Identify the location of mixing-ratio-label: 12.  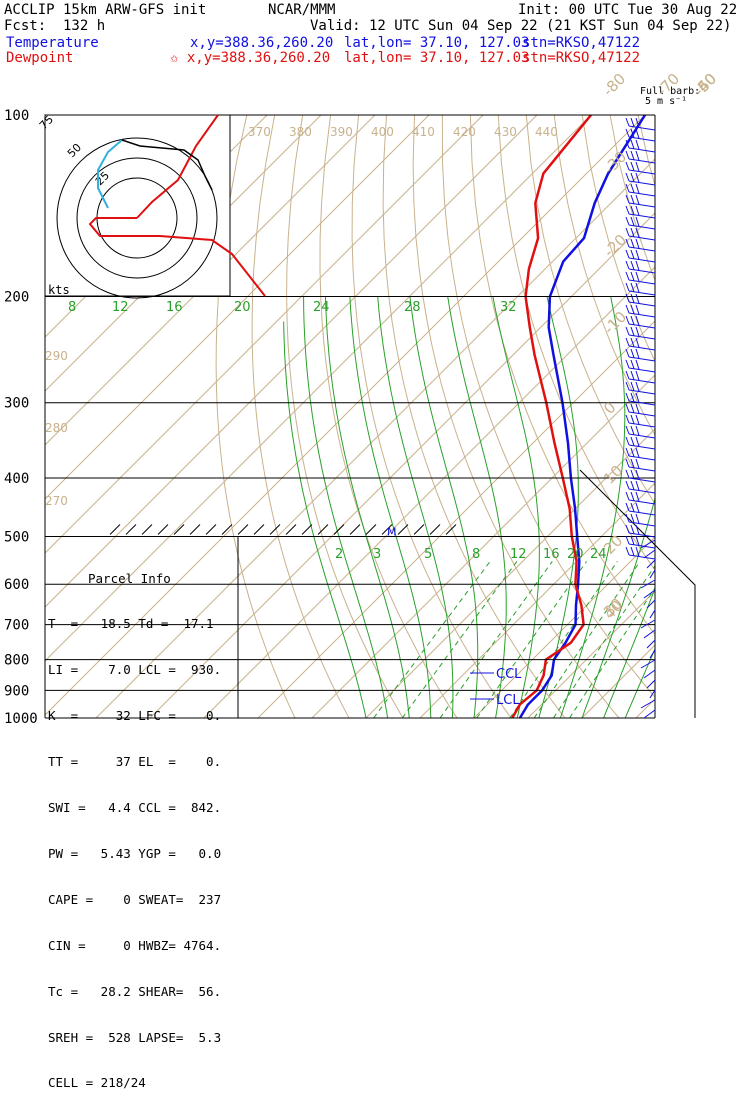
(120, 307).